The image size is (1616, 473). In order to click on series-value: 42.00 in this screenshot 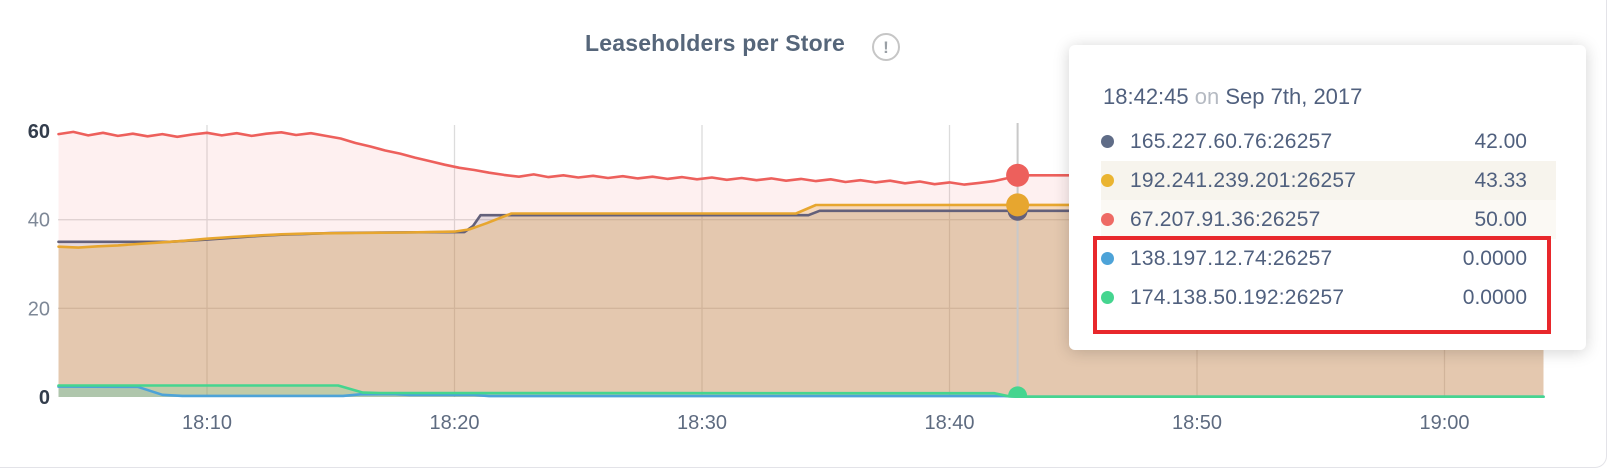, I will do `click(1500, 141)`.